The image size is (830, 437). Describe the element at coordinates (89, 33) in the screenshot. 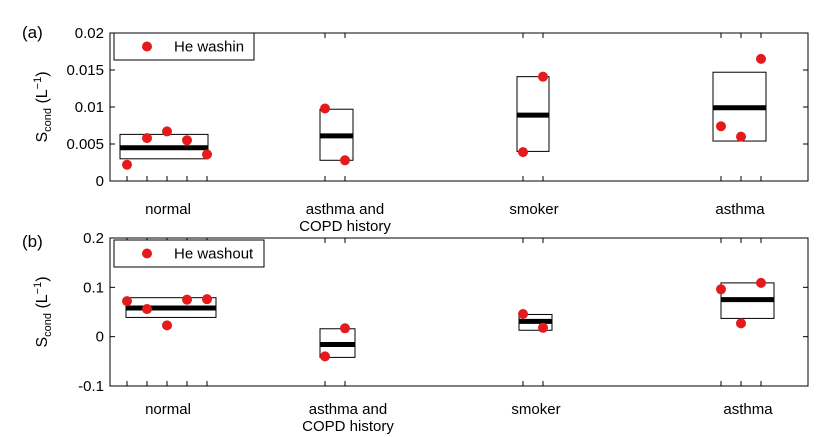

I see `y-tick-label: 0.02` at that location.